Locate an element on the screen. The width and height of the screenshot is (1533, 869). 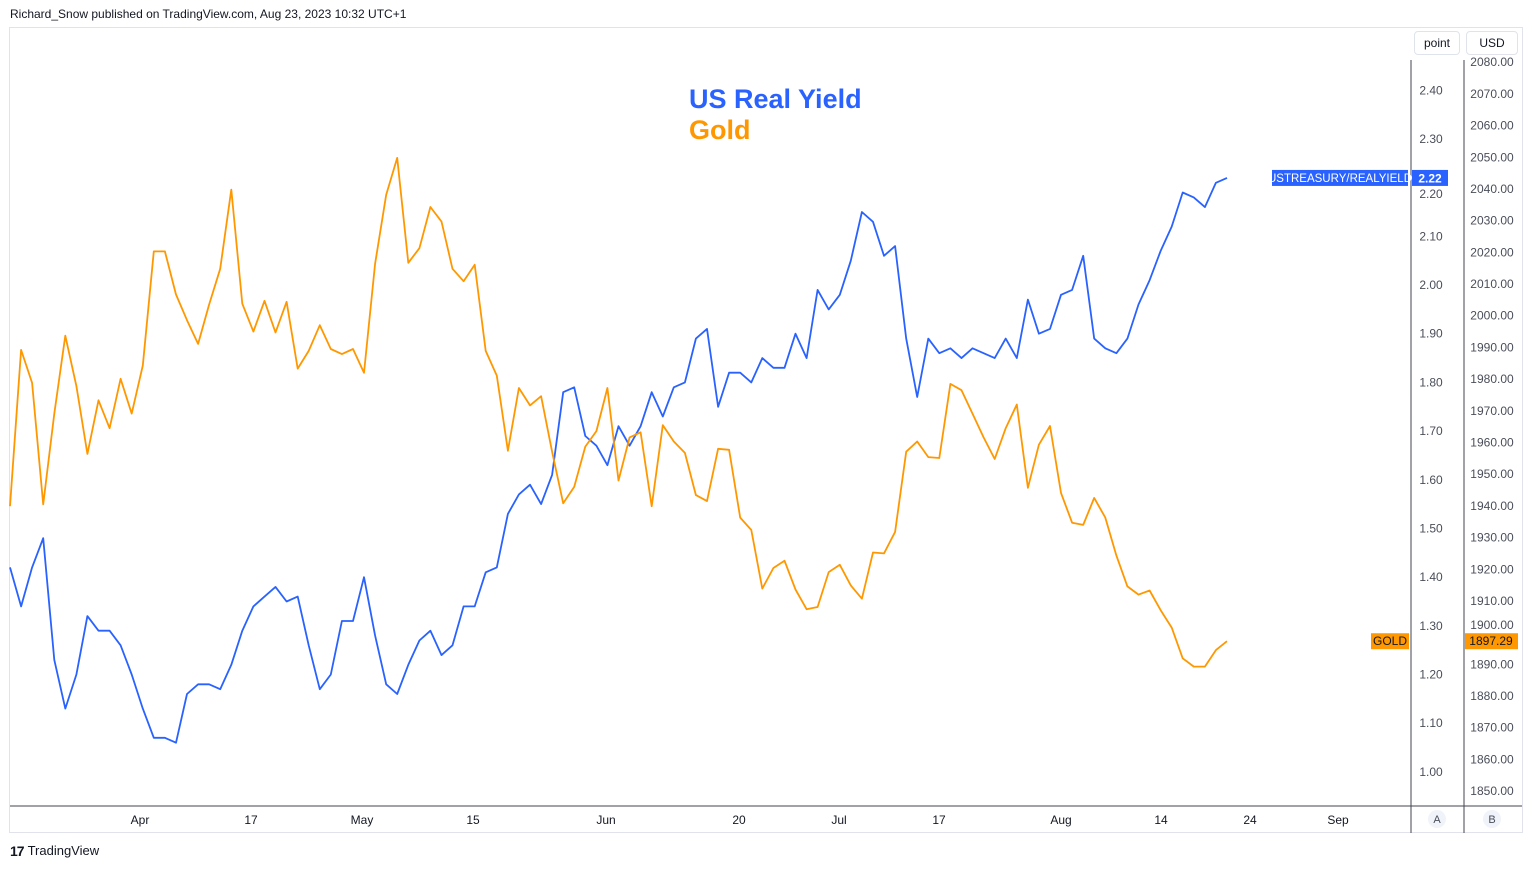
time-axis-tick-label: 24 is located at coordinates (1250, 820).